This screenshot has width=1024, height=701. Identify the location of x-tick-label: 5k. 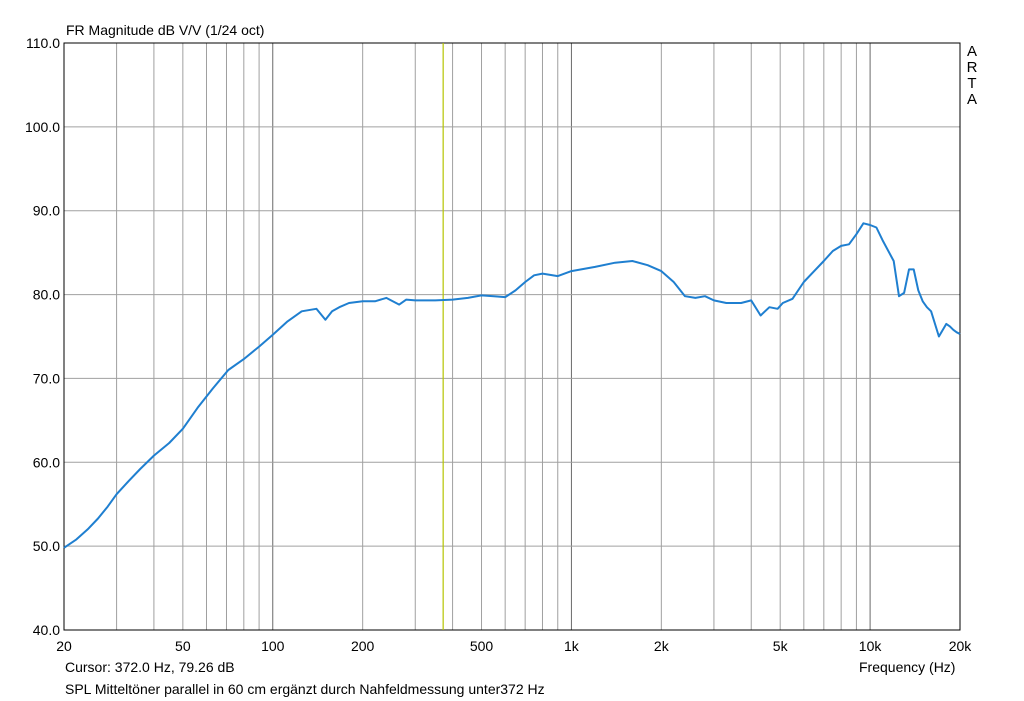
(781, 646).